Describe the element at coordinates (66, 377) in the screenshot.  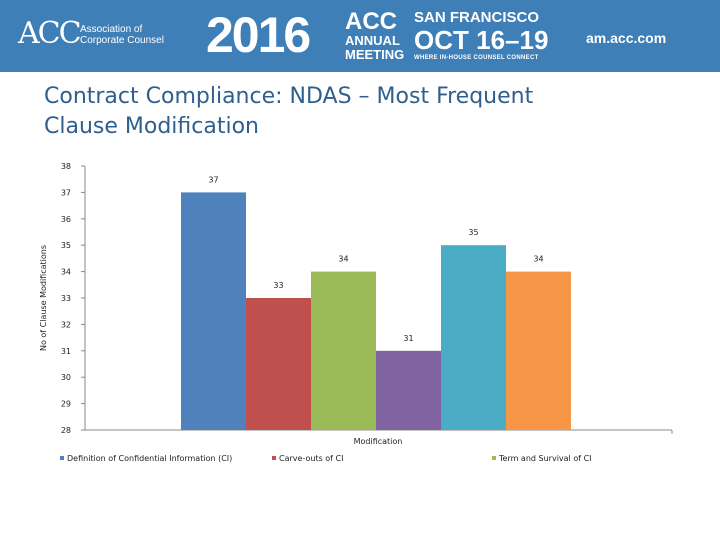
I see `y-tick-label: 30` at that location.